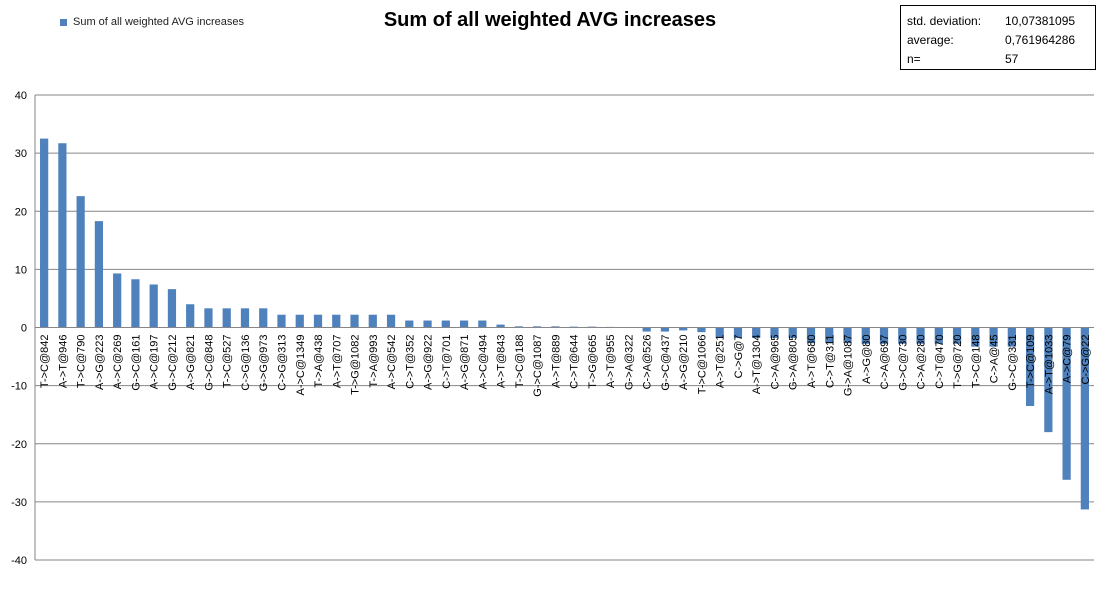 The width and height of the screenshot is (1108, 590). Describe the element at coordinates (45, 362) in the screenshot. I see `x-tick-label: T->C@842` at that location.